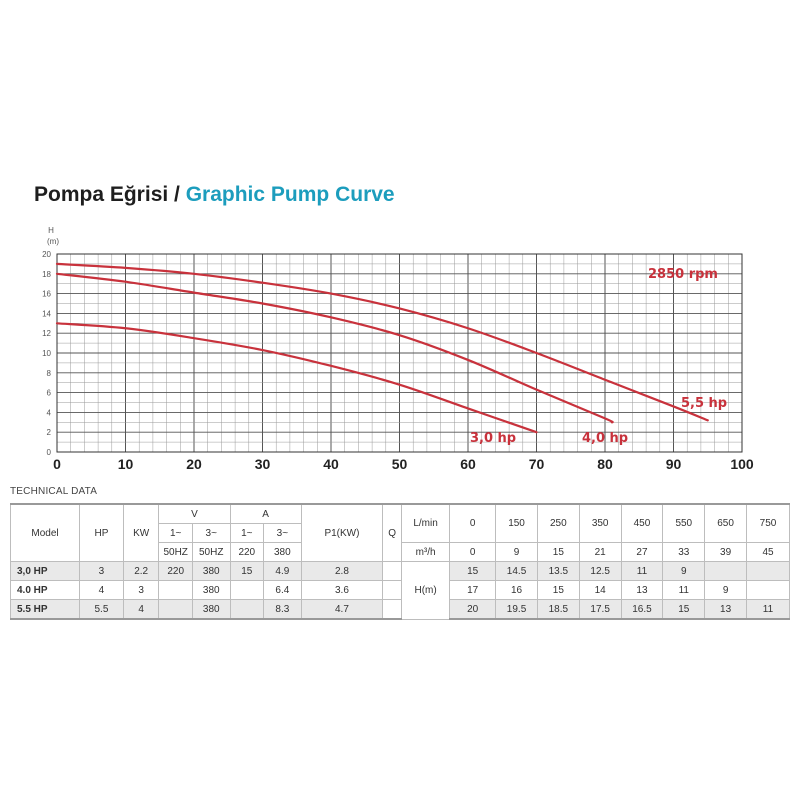 The height and width of the screenshot is (800, 800). I want to click on header-v1-hz: 50HZ, so click(175, 552).